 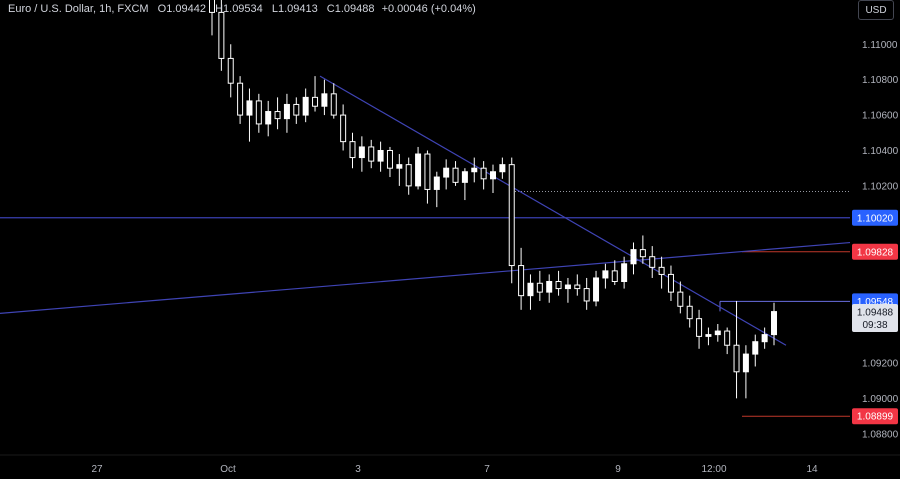 I want to click on x-tick-label: 7, so click(x=487, y=469).